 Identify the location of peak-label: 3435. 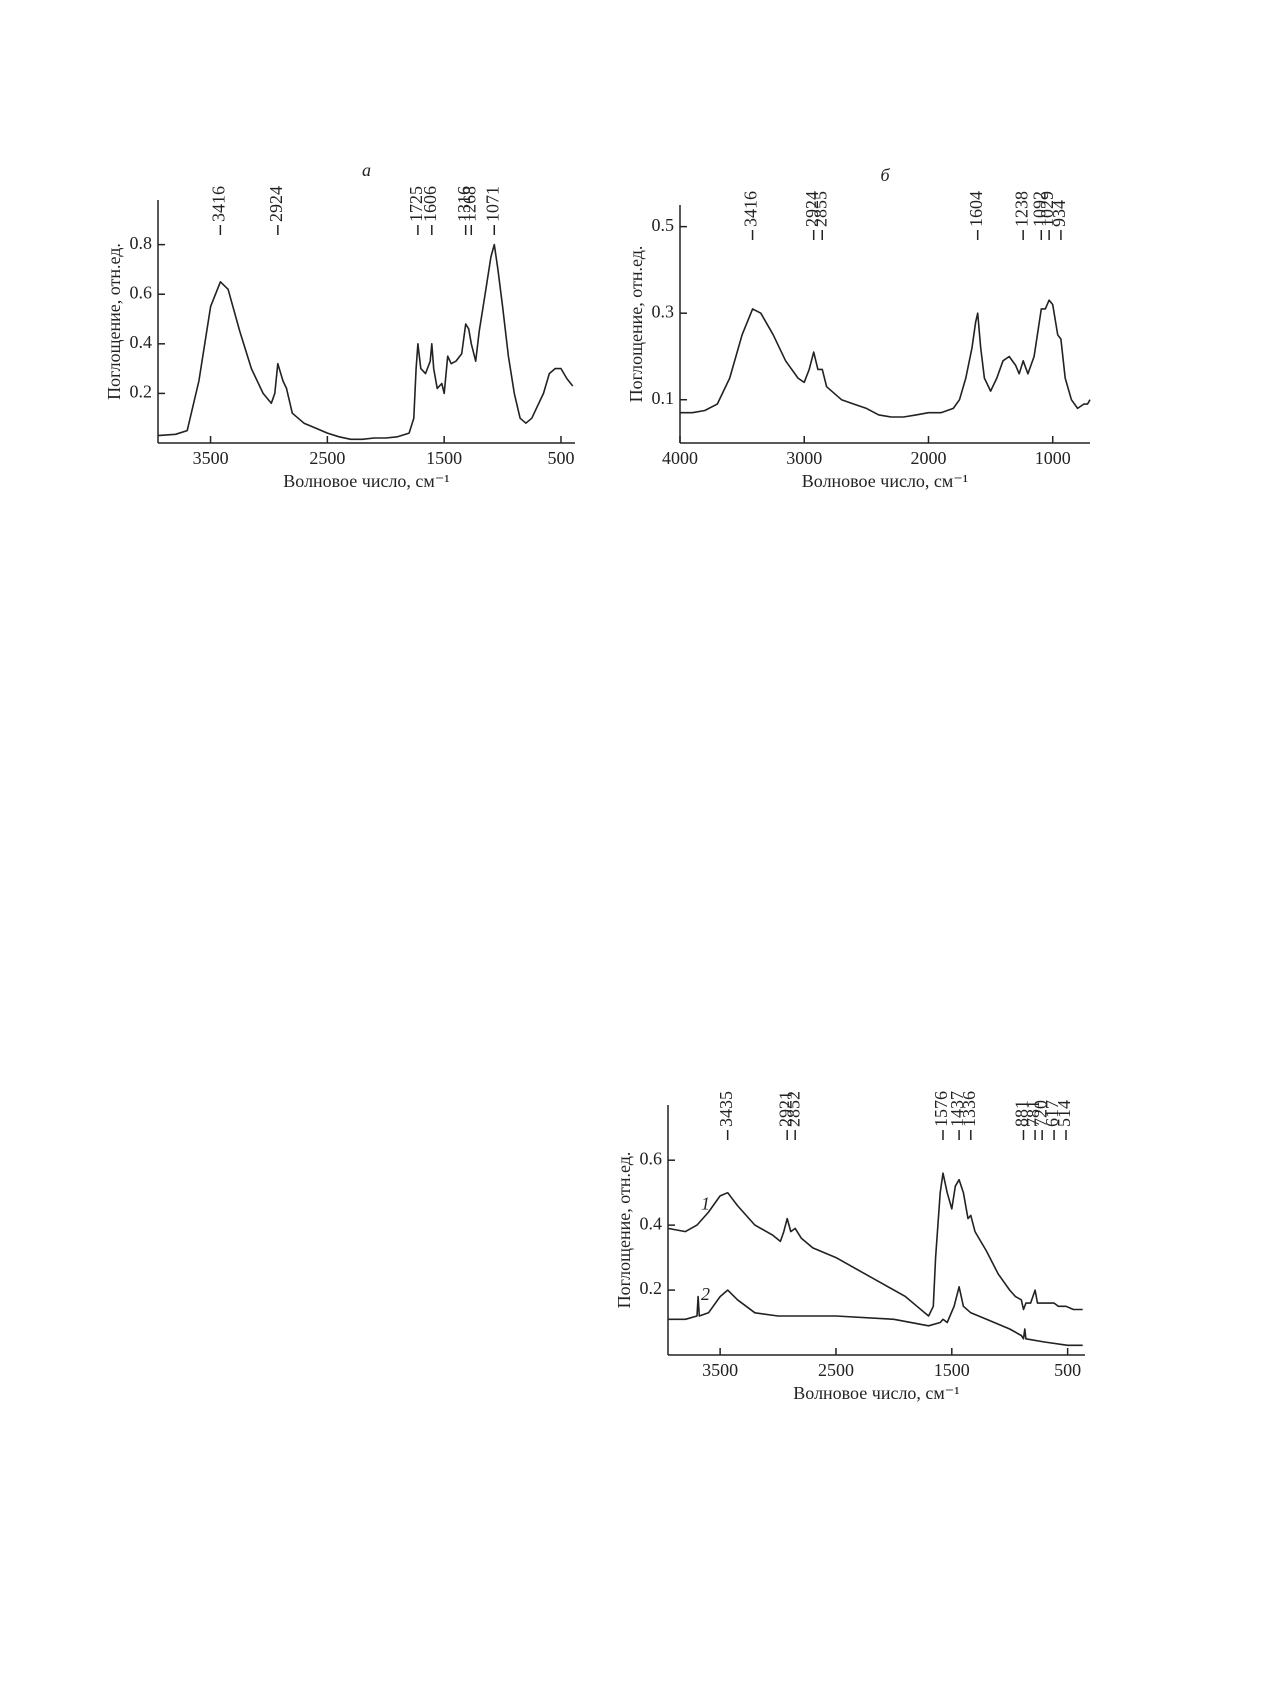
(726, 1109).